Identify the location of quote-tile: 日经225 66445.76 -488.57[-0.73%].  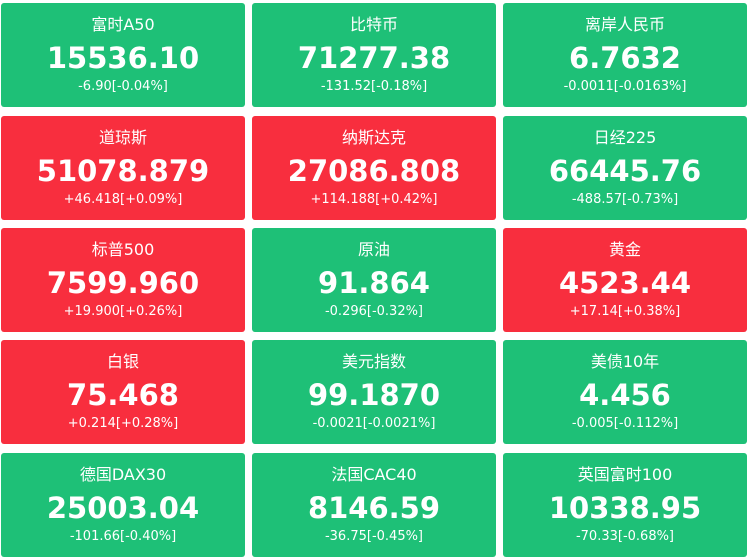
(625, 168).